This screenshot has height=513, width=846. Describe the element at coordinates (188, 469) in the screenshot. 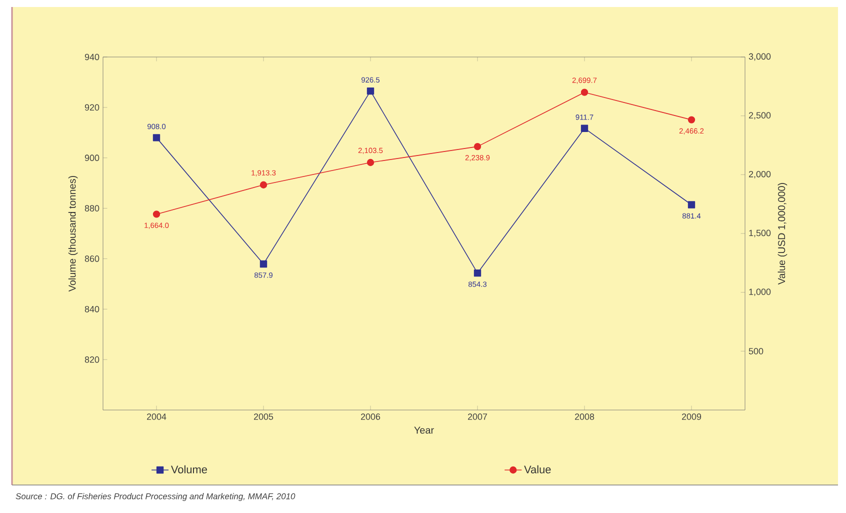

I see `legend-label: Volume` at that location.